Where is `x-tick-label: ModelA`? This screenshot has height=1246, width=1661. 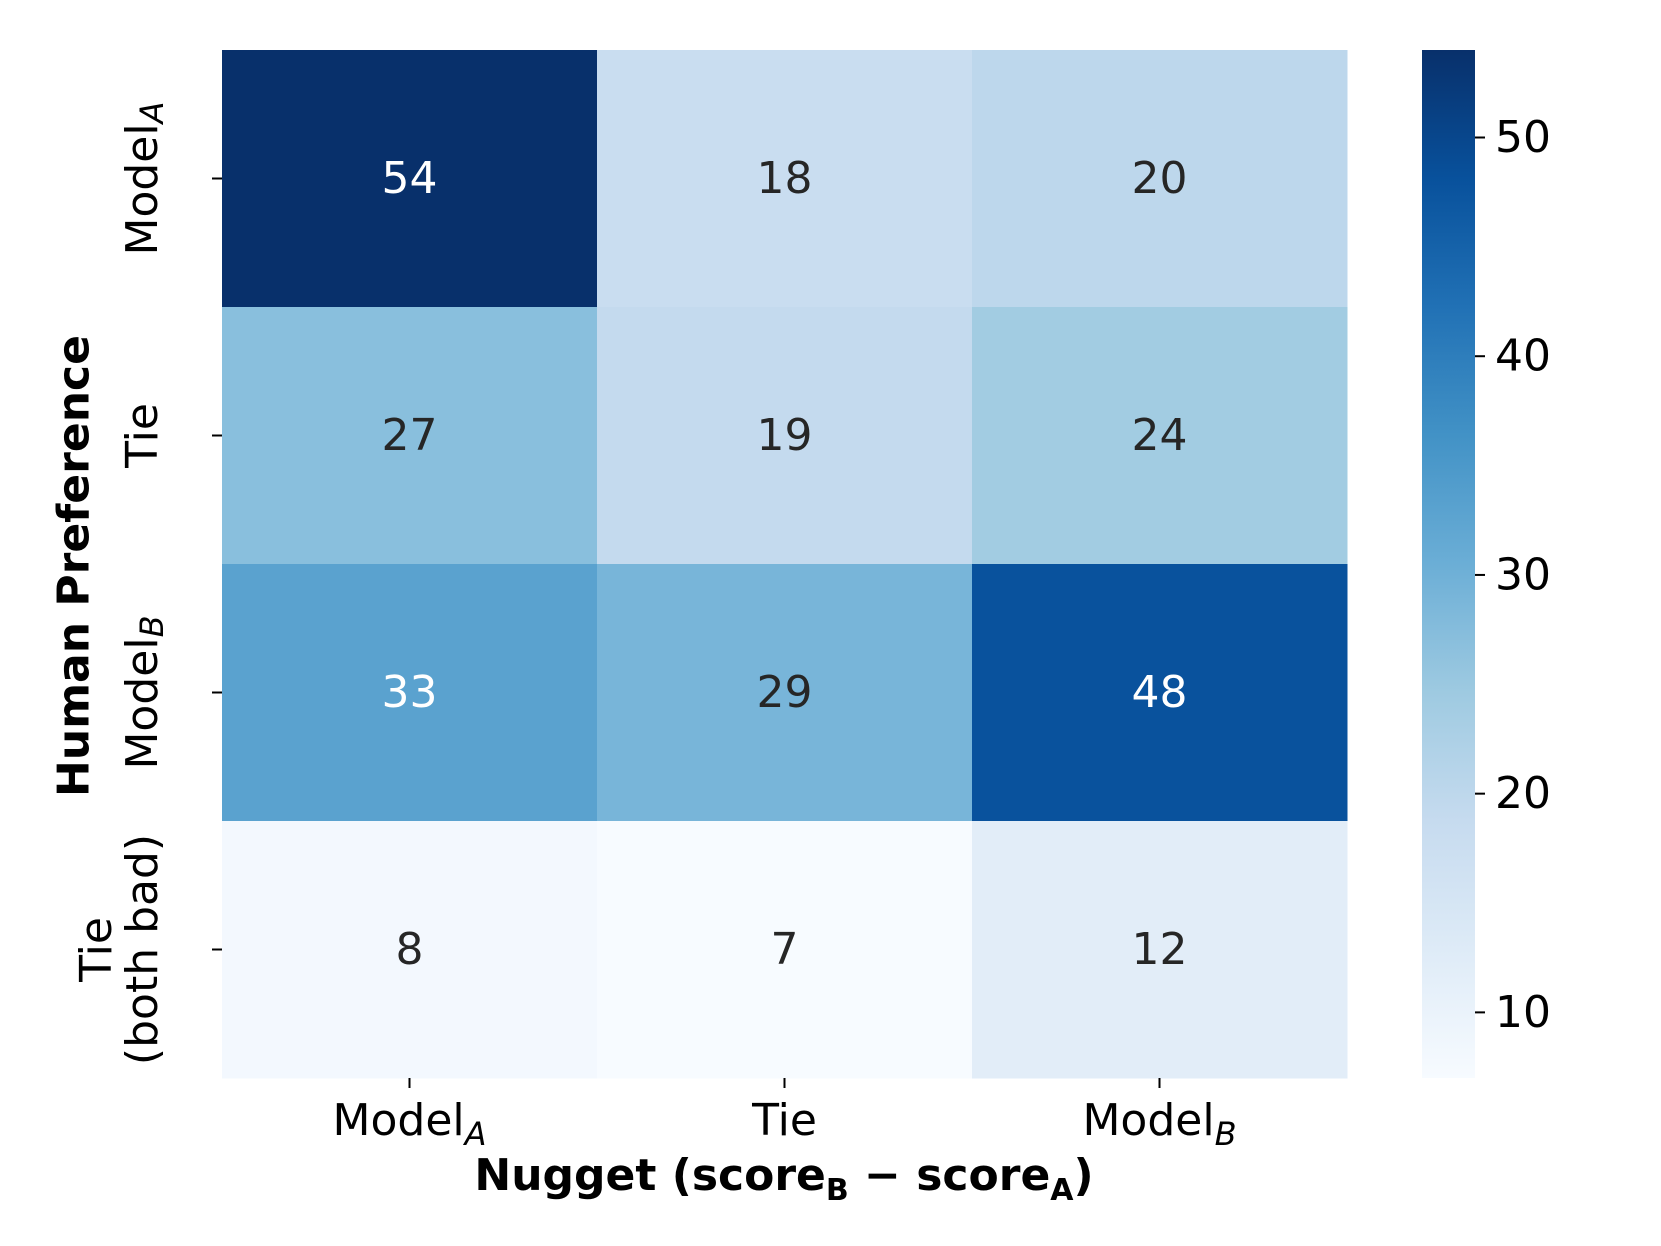 x-tick-label: ModelA is located at coordinates (410, 1124).